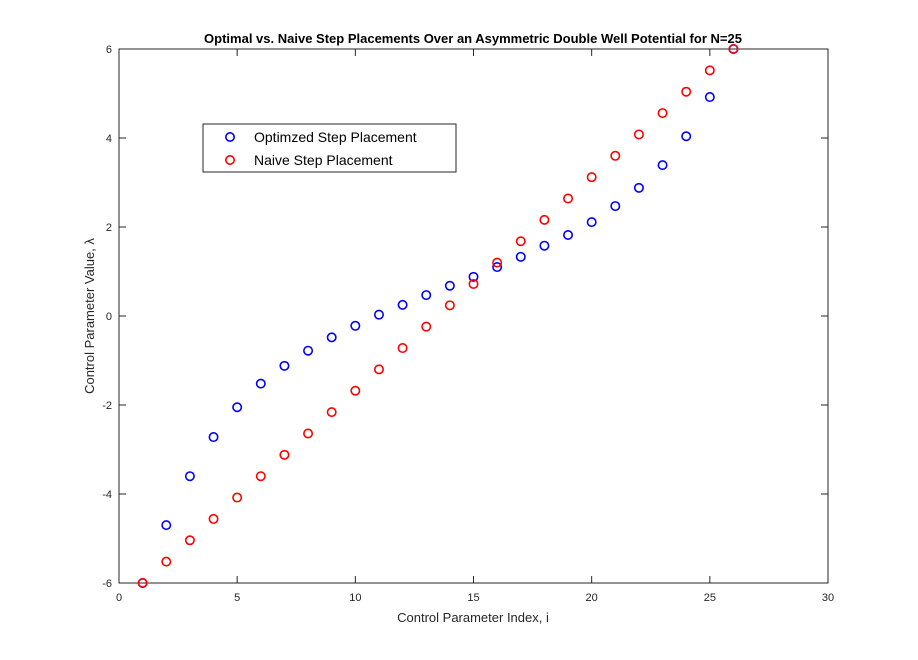 Image resolution: width=918 pixels, height=660 pixels. I want to click on x-tick-label: 15, so click(473, 598).